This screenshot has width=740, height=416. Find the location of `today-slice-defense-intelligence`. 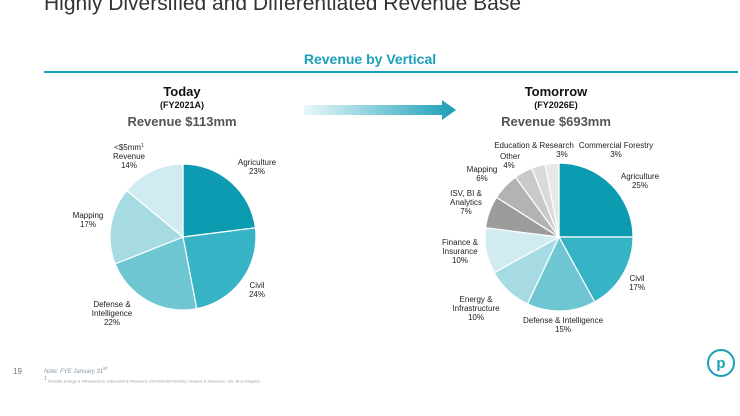

today-slice-defense-intelligence is located at coordinates (156, 273).